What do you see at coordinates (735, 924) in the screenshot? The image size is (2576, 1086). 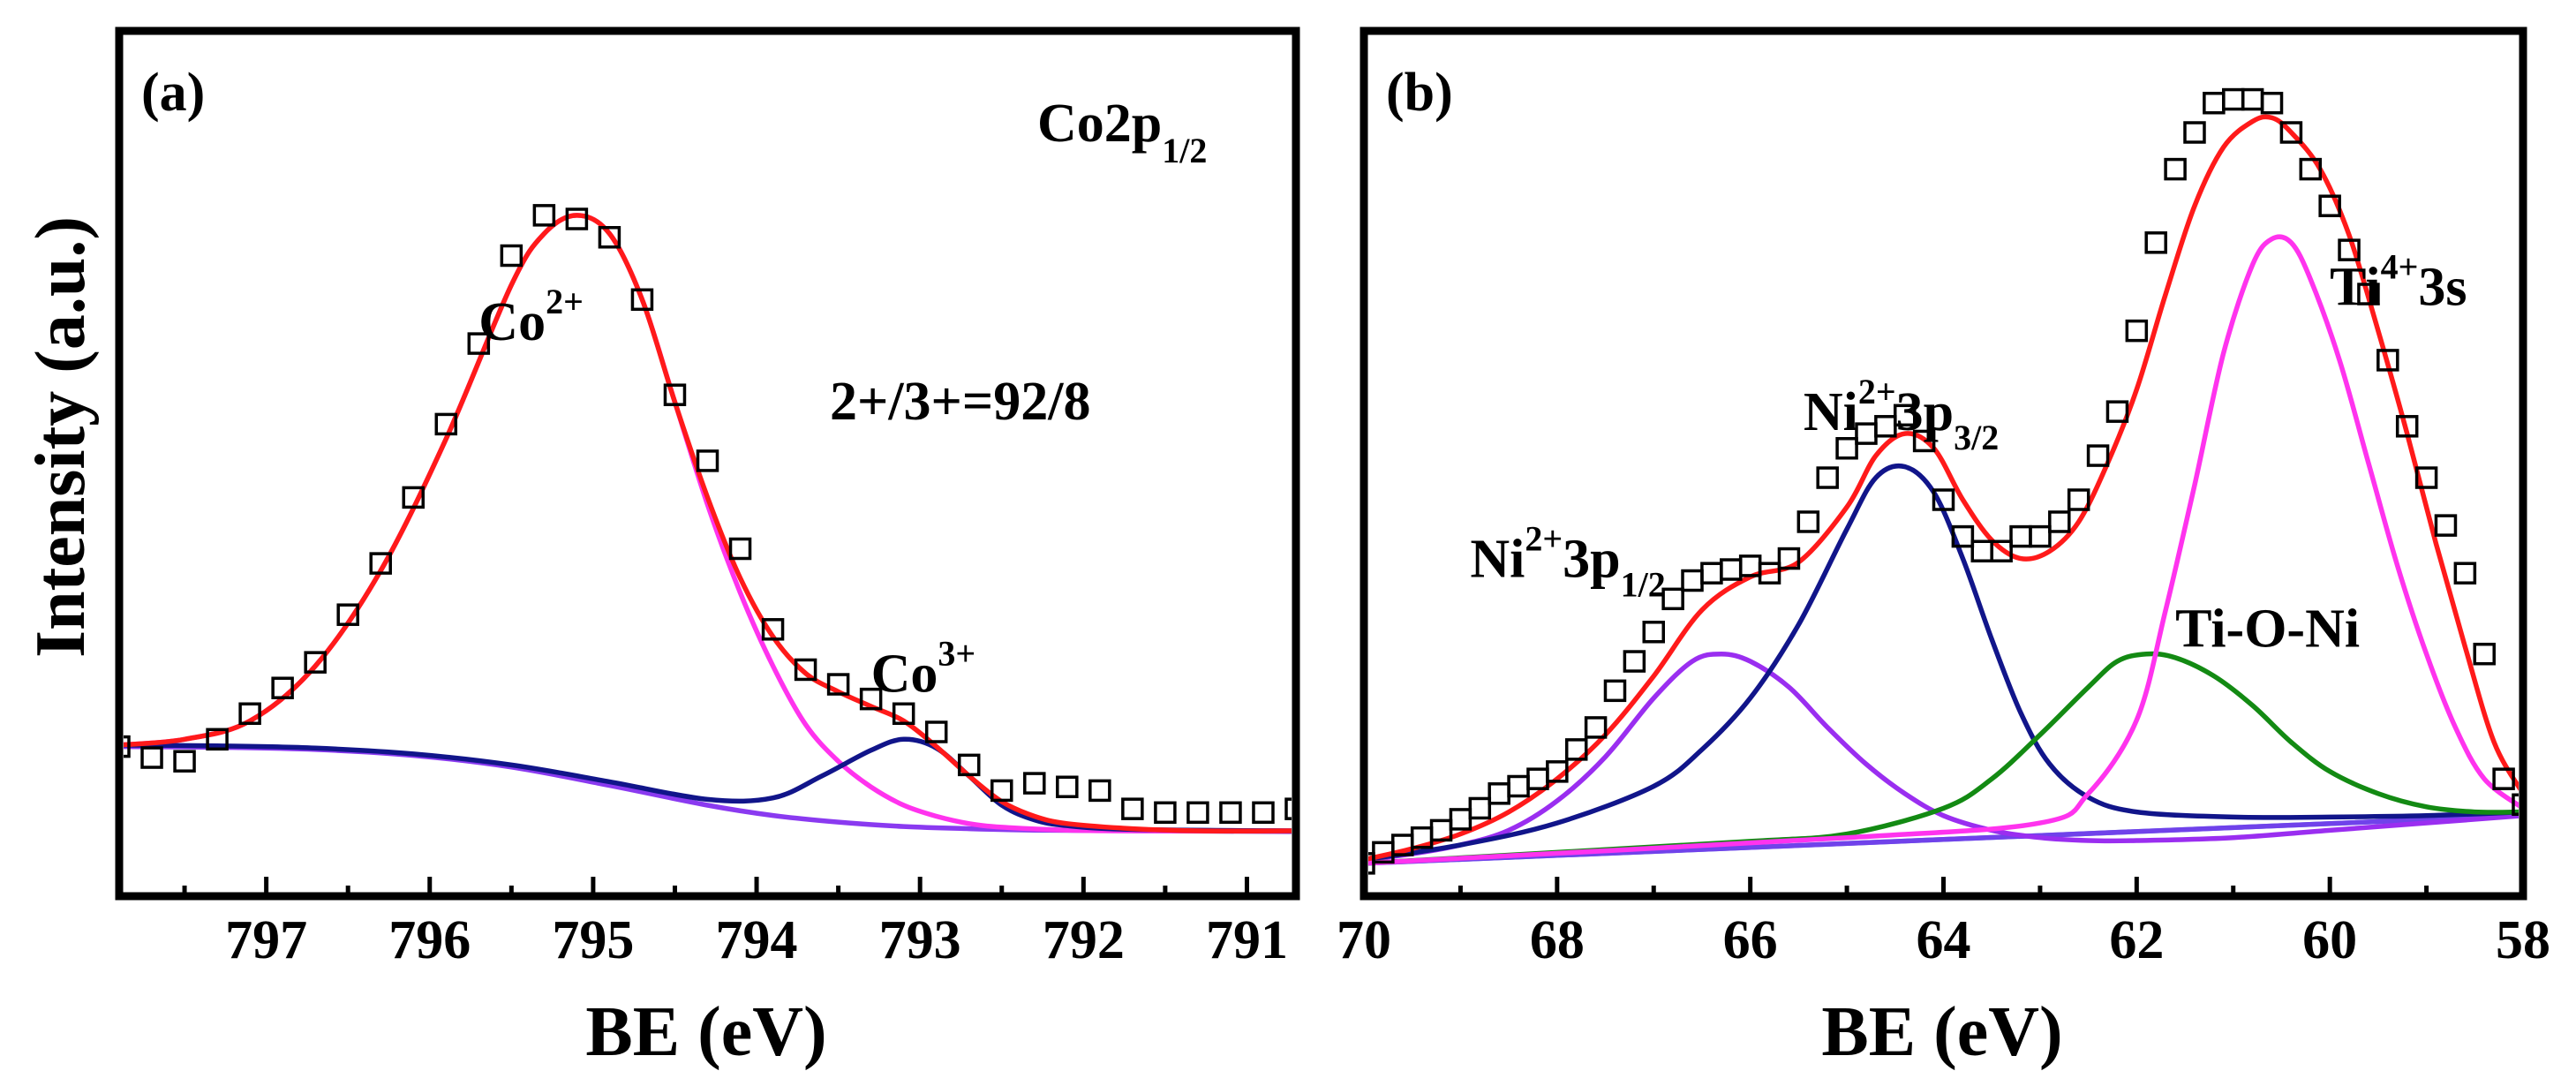 I see `panel-a-ticks: 797 796 795 794 793 792 791` at bounding box center [735, 924].